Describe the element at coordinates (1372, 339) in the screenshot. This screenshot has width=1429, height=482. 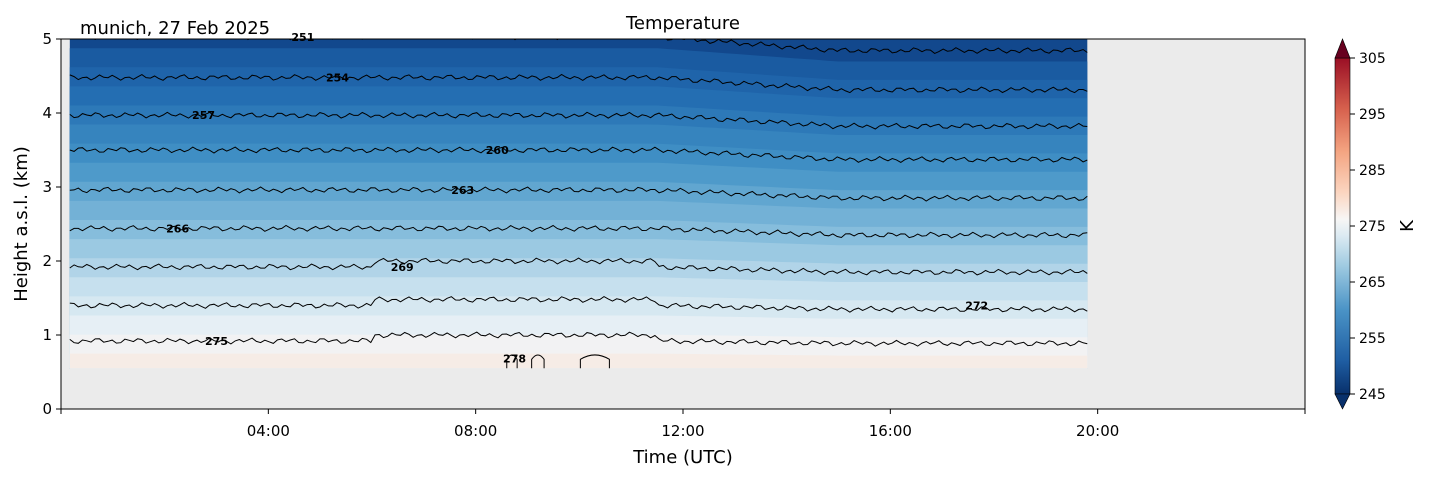
I see `colorbar-tick-label: 255` at that location.